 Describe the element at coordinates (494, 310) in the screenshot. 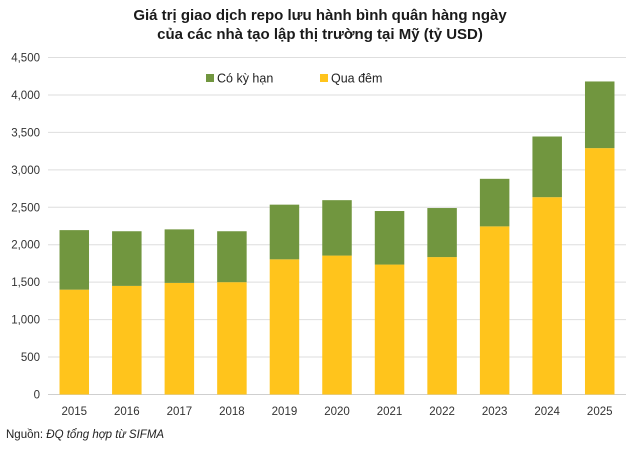

I see `bar-overnight-2023` at that location.